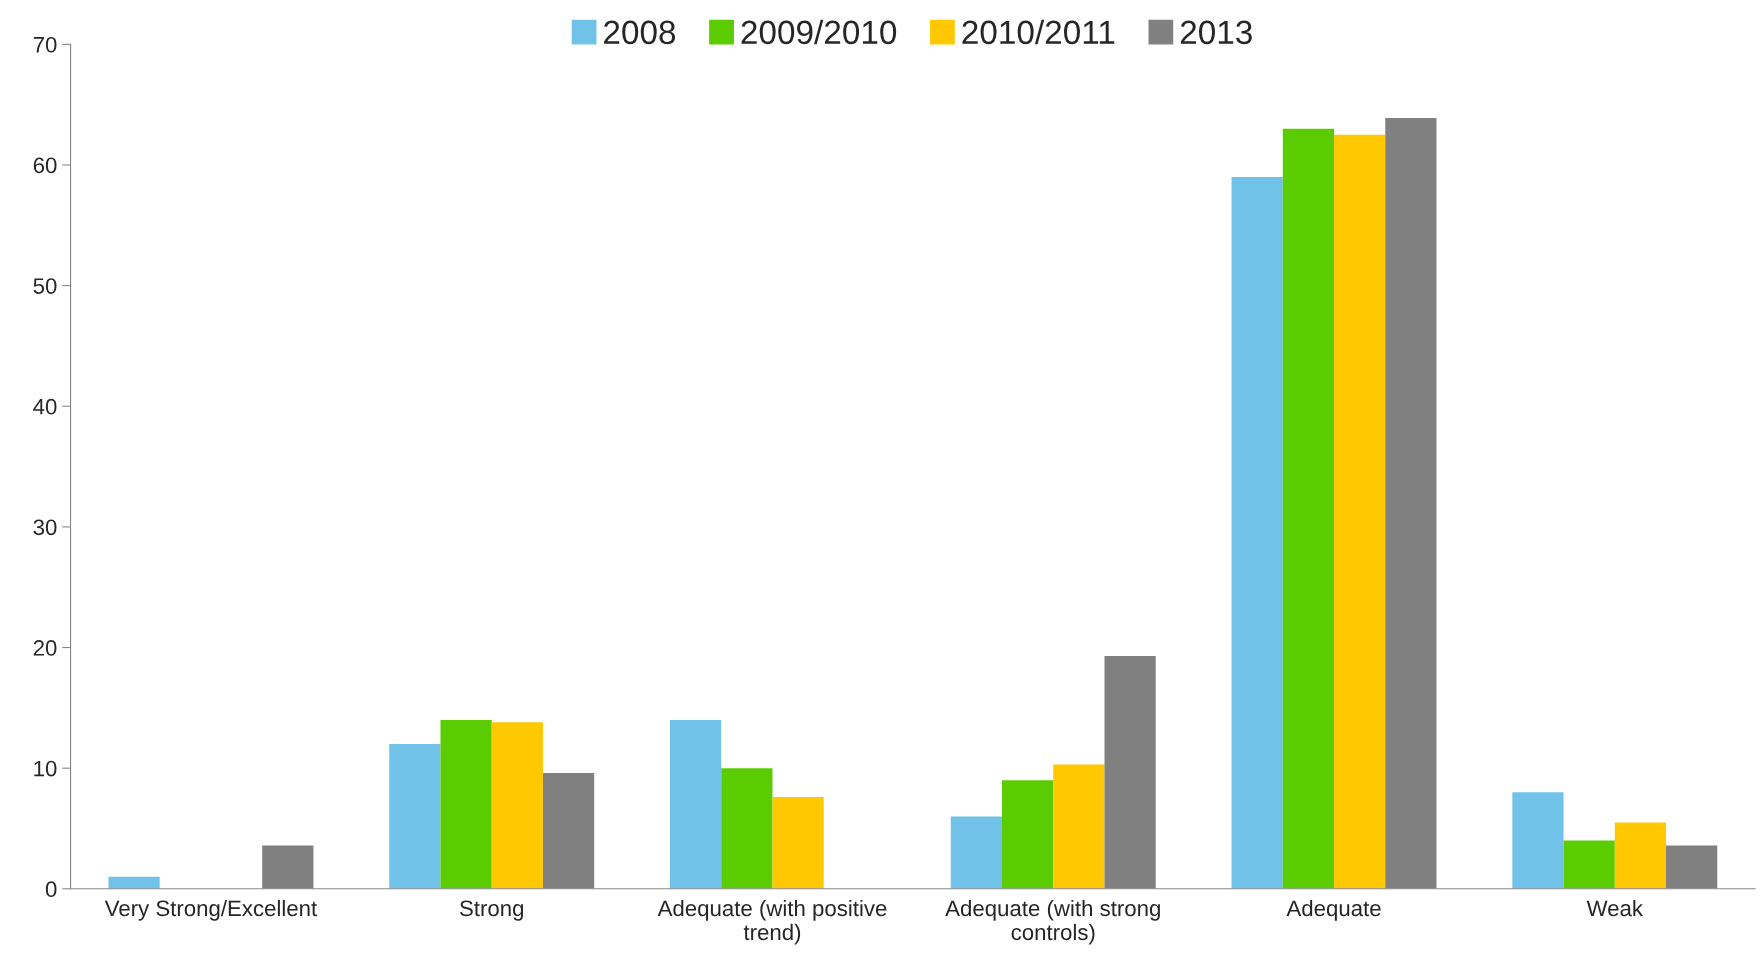 The height and width of the screenshot is (964, 1764). Describe the element at coordinates (211, 910) in the screenshot. I see `x-tick-label: Very Strong/Excellent` at that location.